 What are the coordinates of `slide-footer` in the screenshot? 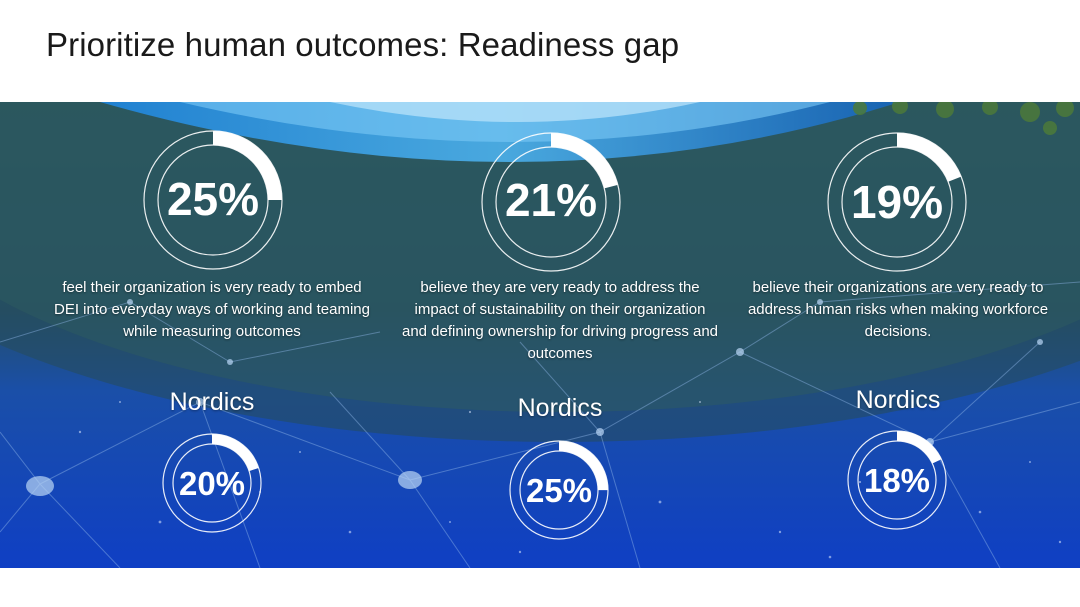 It's located at (540, 587).